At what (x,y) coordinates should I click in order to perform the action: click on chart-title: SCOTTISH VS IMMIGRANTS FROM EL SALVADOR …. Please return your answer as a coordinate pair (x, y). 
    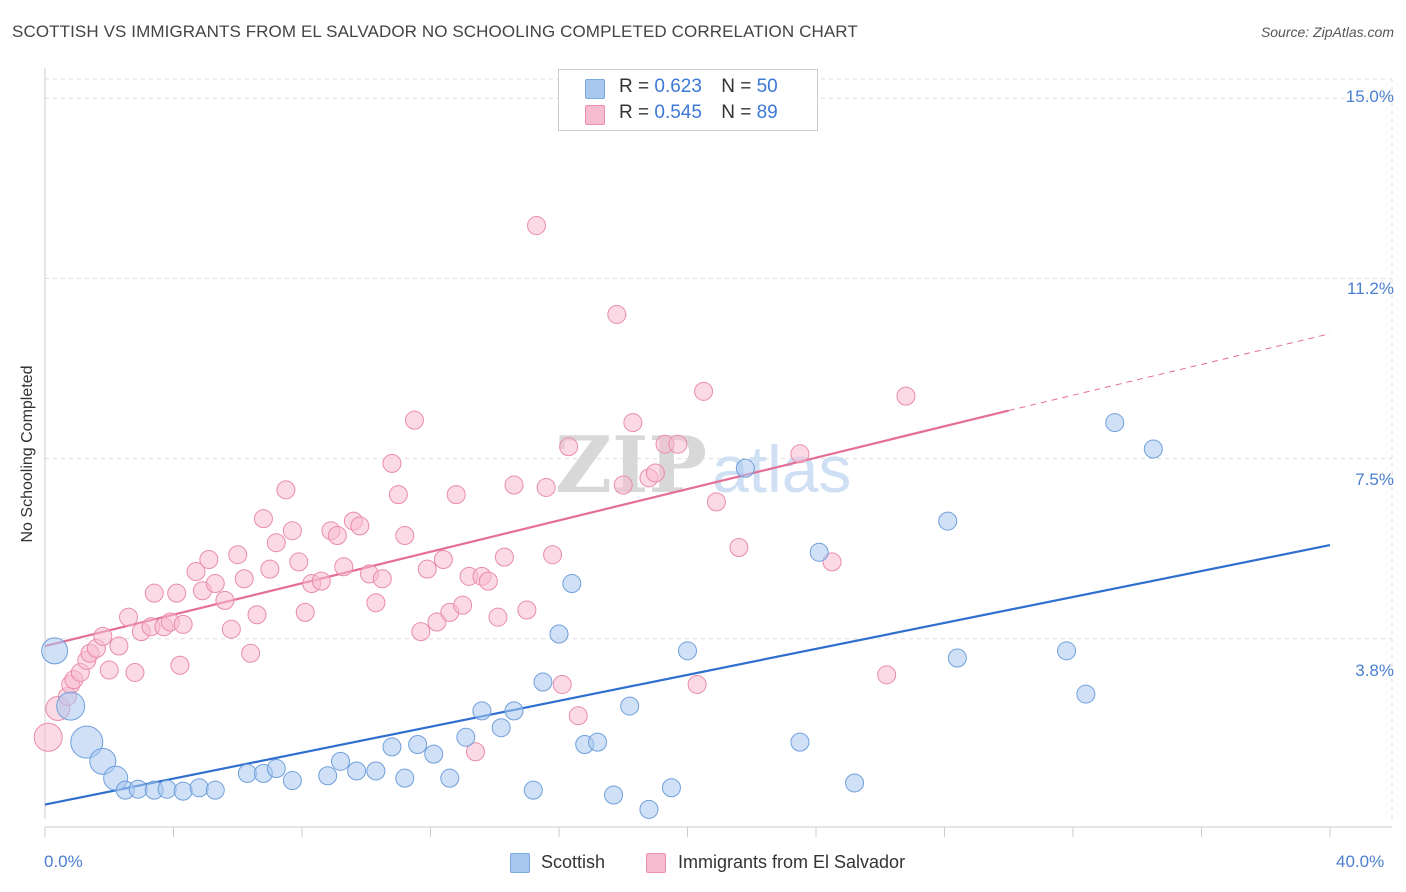
    Looking at the image, I should click on (435, 31).